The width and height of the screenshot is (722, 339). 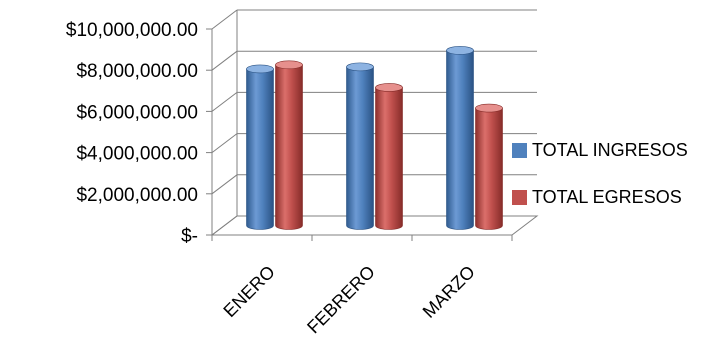 What do you see at coordinates (189, 236) in the screenshot?
I see `y-tick-label: $-` at bounding box center [189, 236].